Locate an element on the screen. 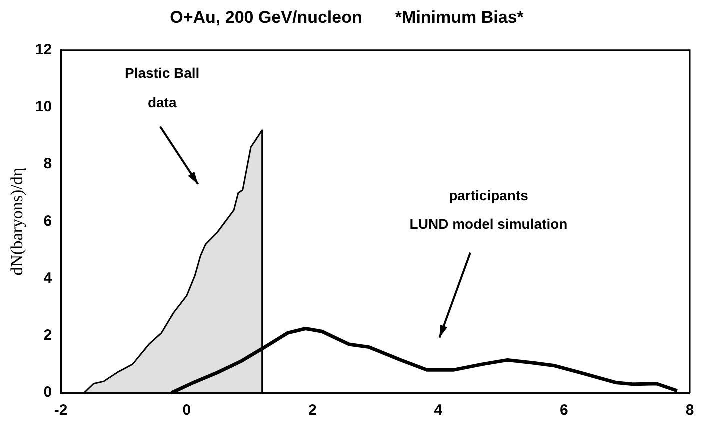  y-tick-label: 2 is located at coordinates (48, 335).